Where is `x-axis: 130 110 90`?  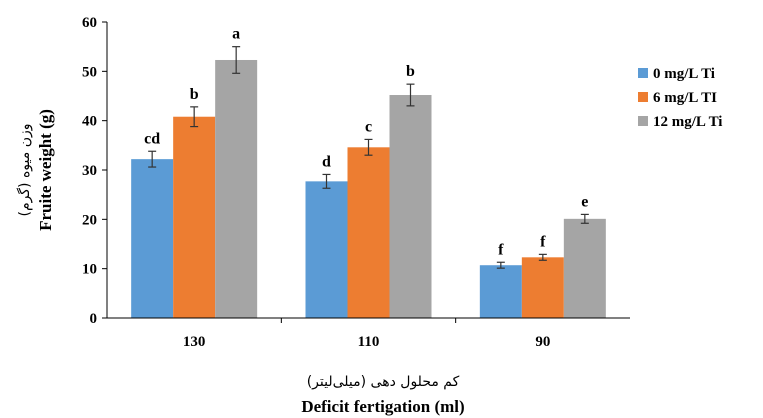
x-axis: 130 110 90 is located at coordinates (368, 333).